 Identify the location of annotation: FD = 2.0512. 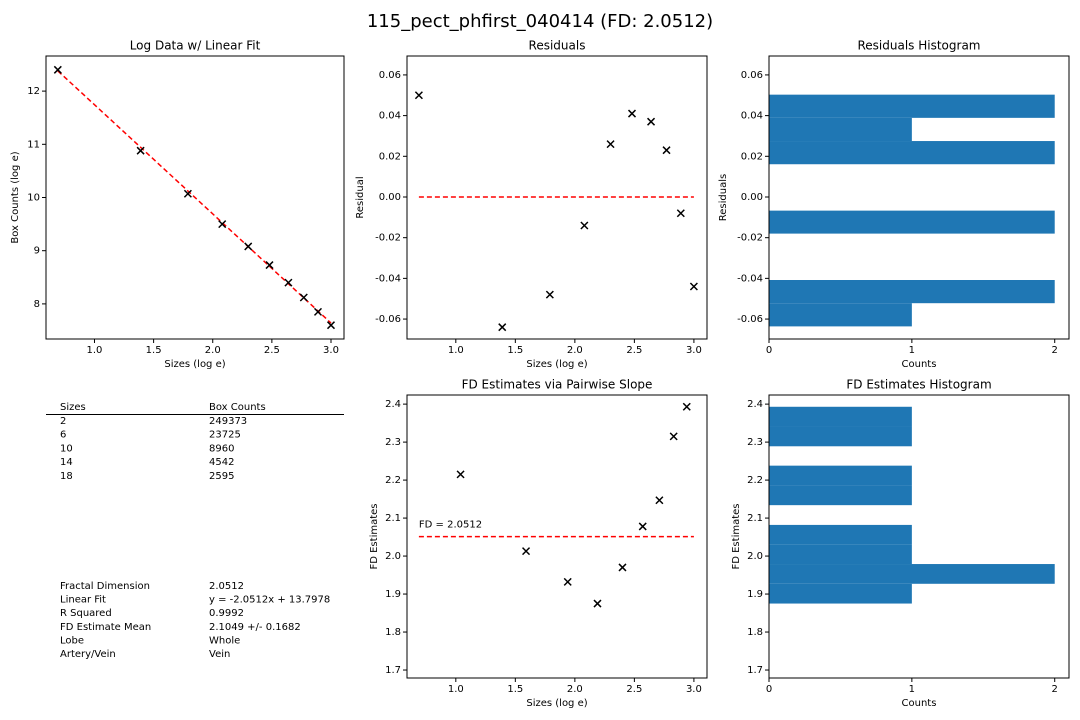
(450, 525).